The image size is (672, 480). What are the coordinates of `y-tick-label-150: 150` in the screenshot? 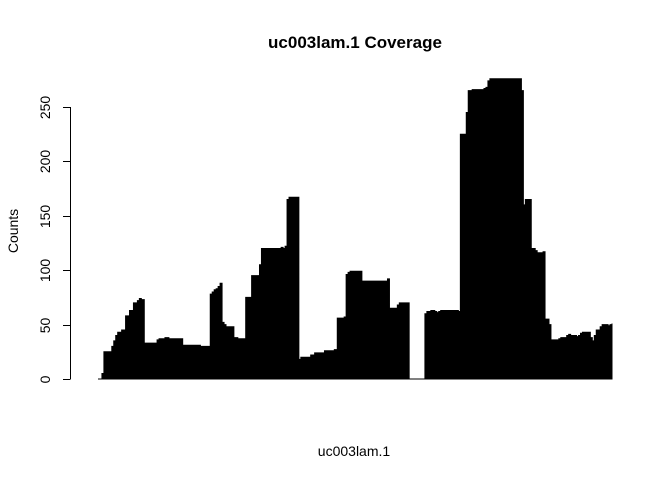 It's located at (45, 217).